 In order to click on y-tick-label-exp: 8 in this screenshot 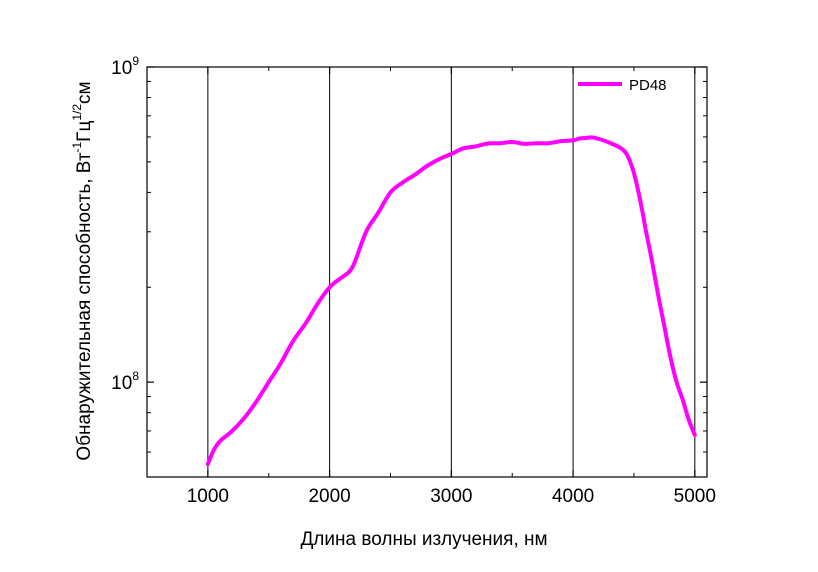, I will do `click(135, 376)`.